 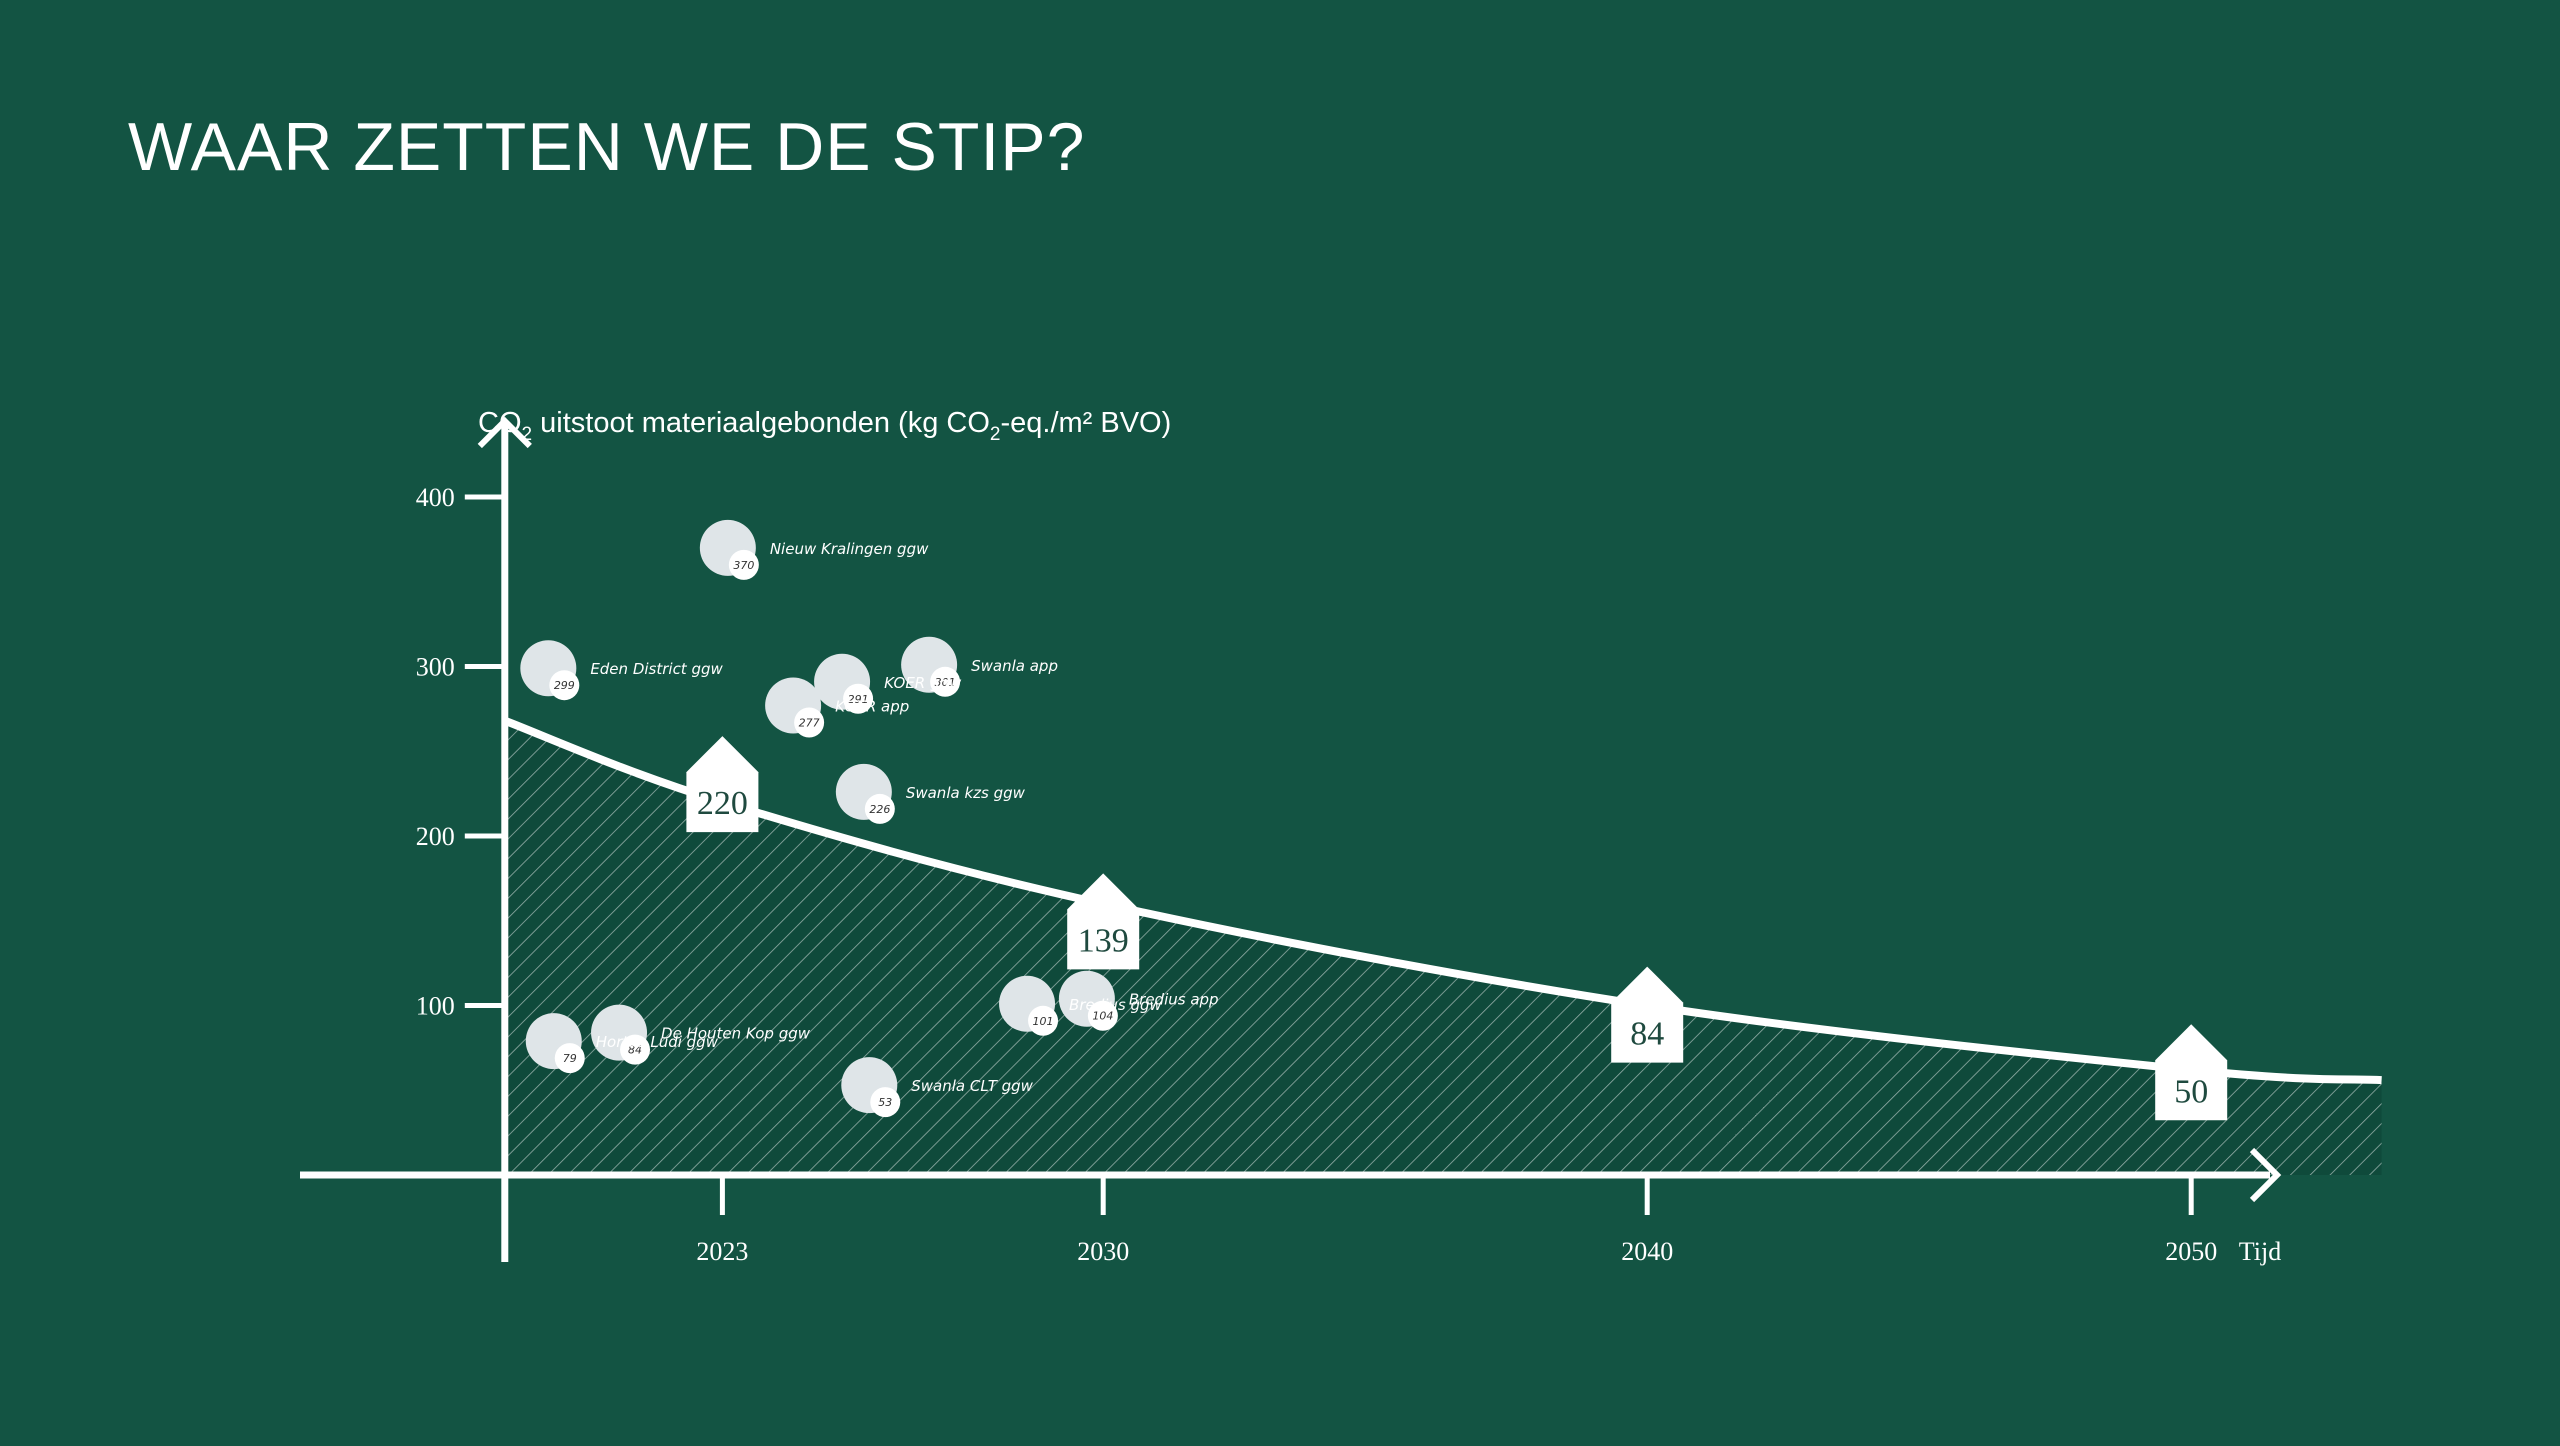 What do you see at coordinates (657, 1042) in the screenshot?
I see `project-label: Hortus Ludi ggw` at bounding box center [657, 1042].